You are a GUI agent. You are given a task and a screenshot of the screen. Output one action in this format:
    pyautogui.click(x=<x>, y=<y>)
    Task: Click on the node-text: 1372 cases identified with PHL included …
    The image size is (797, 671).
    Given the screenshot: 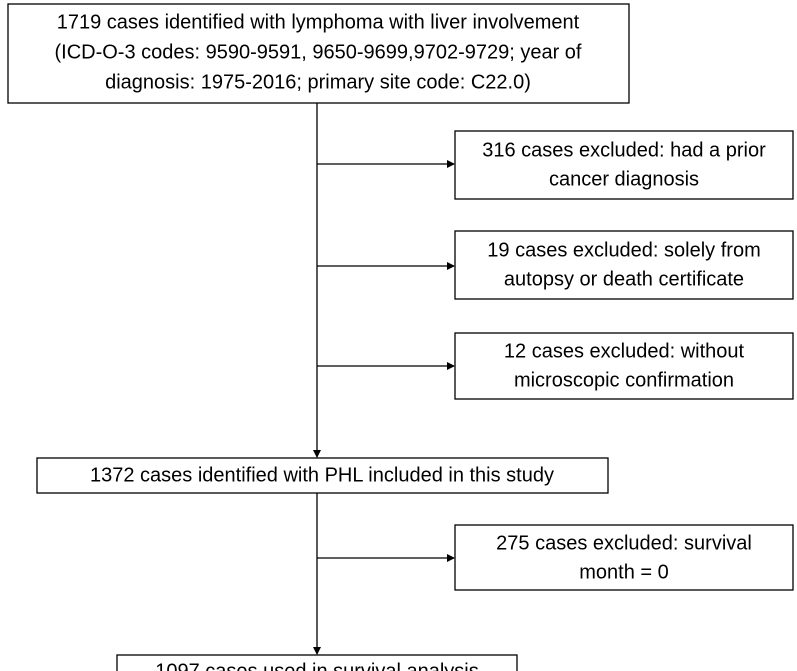 What is the action you would take?
    pyautogui.click(x=322, y=475)
    